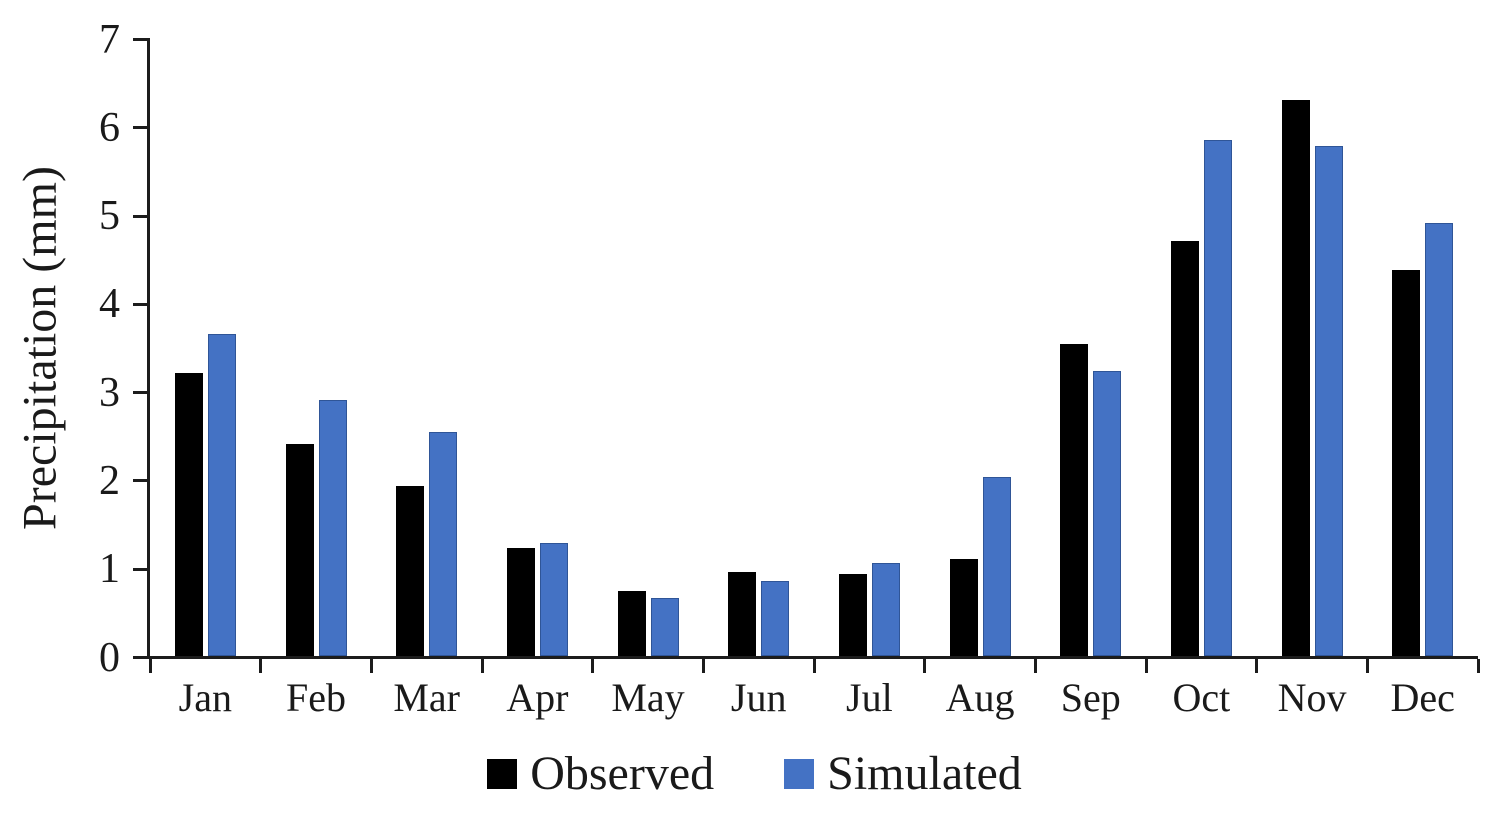 Image resolution: width=1509 pixels, height=815 pixels. Describe the element at coordinates (109, 39) in the screenshot. I see `y-tick-label-7: 7` at that location.